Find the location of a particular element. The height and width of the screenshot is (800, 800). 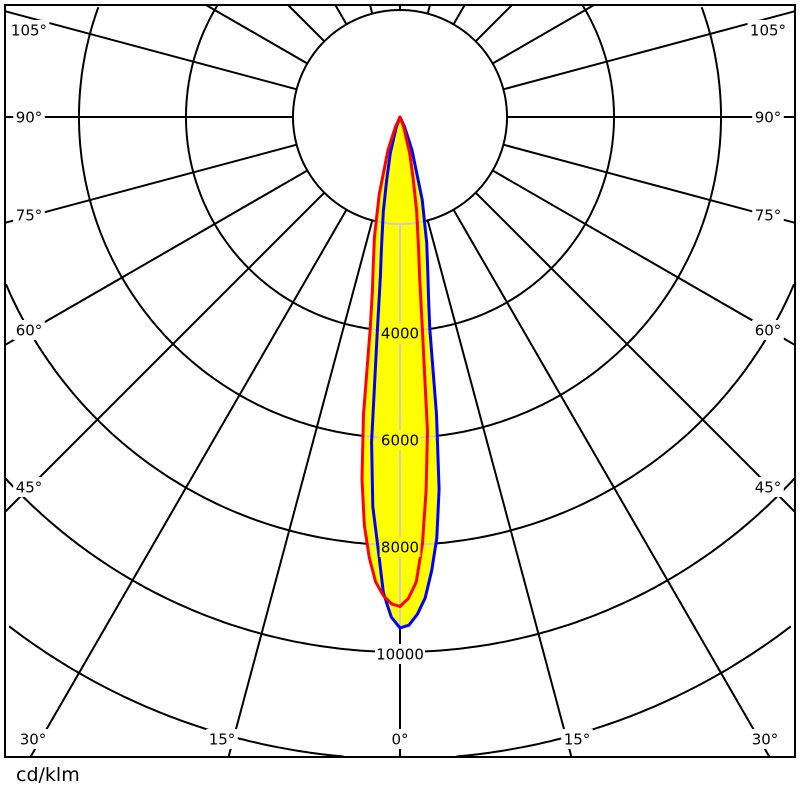

angle-label-bottom: 0° is located at coordinates (399, 740).